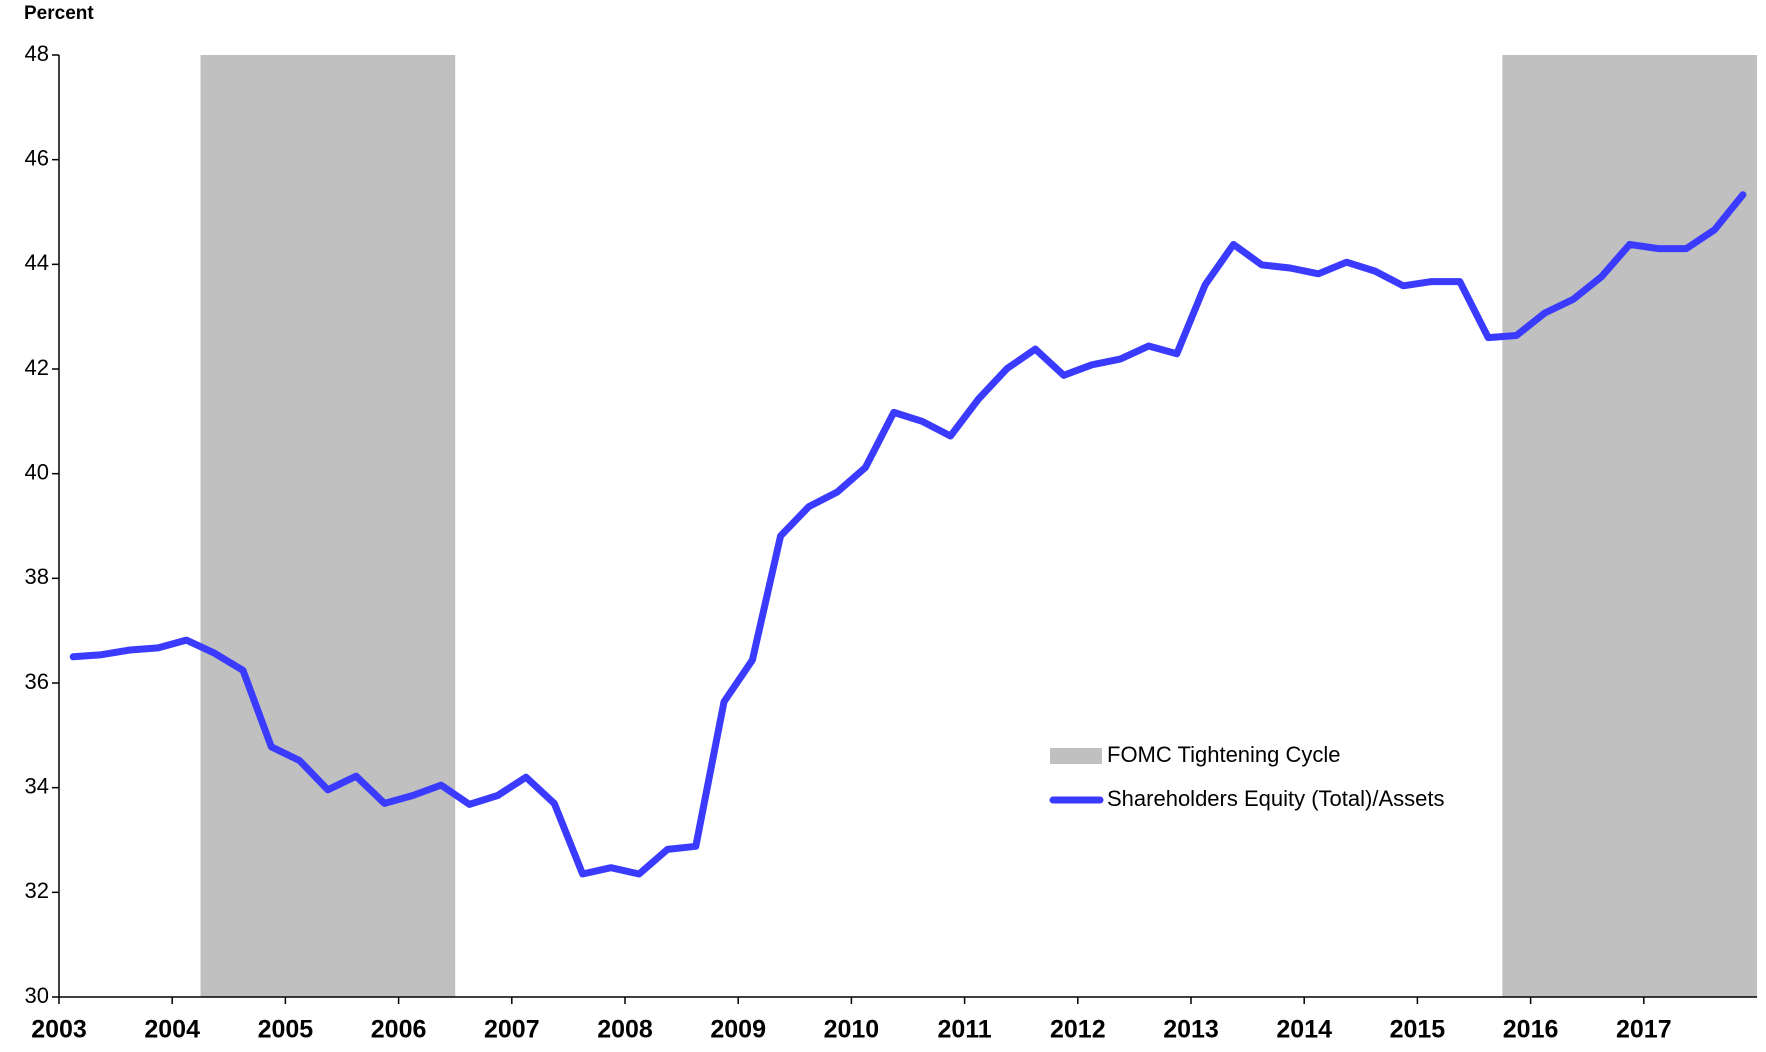 The image size is (1766, 1052). Describe the element at coordinates (37, 681) in the screenshot. I see `y-tick-label: 36` at that location.